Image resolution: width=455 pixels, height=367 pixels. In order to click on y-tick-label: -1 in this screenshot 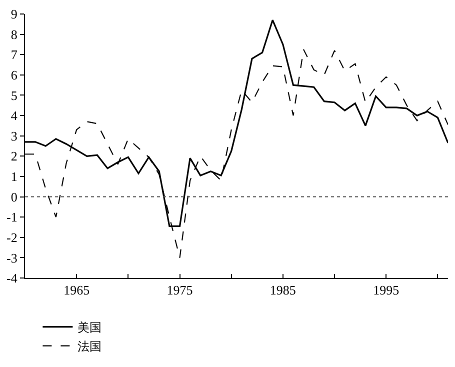, I will do `click(12, 217)`.